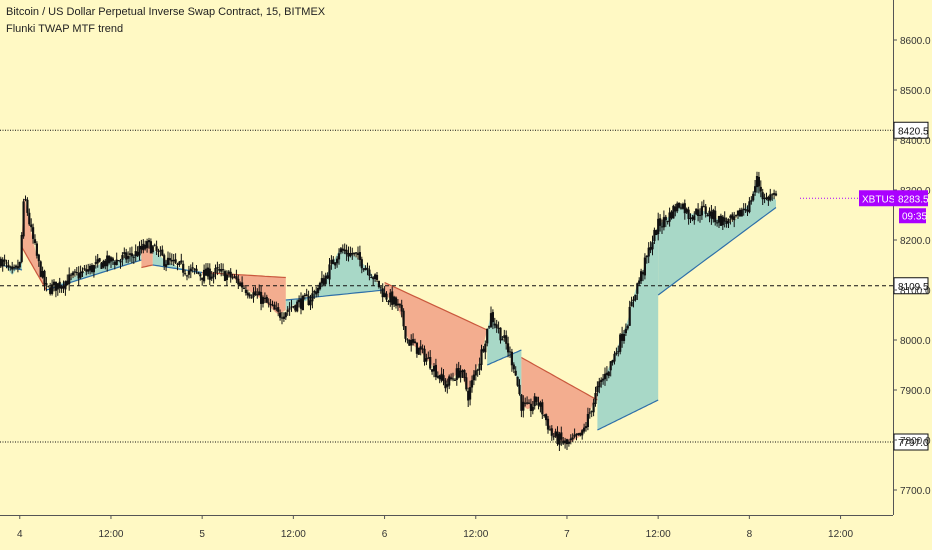 The height and width of the screenshot is (550, 932). Describe the element at coordinates (34, 269) in the screenshot. I see `twap-line-bear` at that location.